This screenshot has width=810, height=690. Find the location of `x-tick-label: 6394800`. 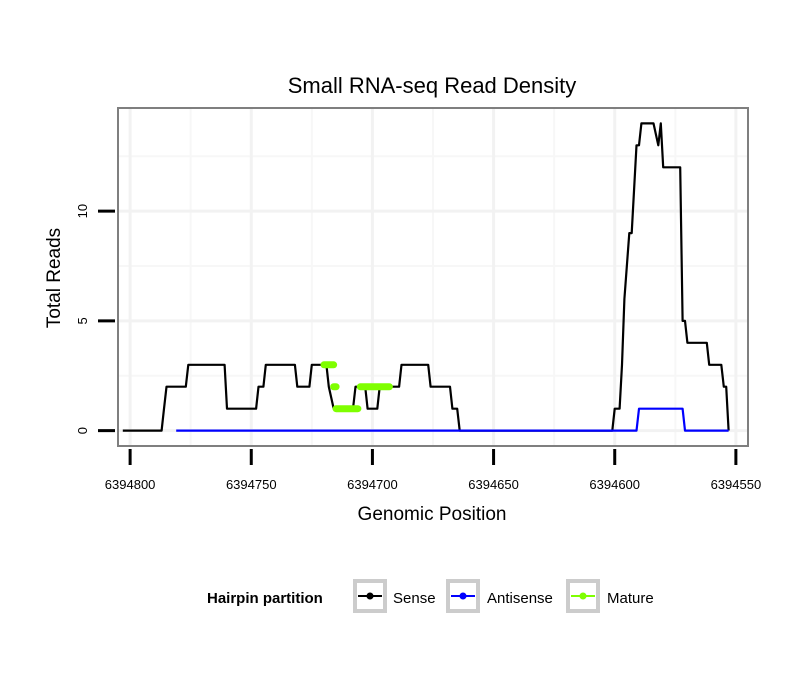

x-tick-label: 6394800 is located at coordinates (130, 484).